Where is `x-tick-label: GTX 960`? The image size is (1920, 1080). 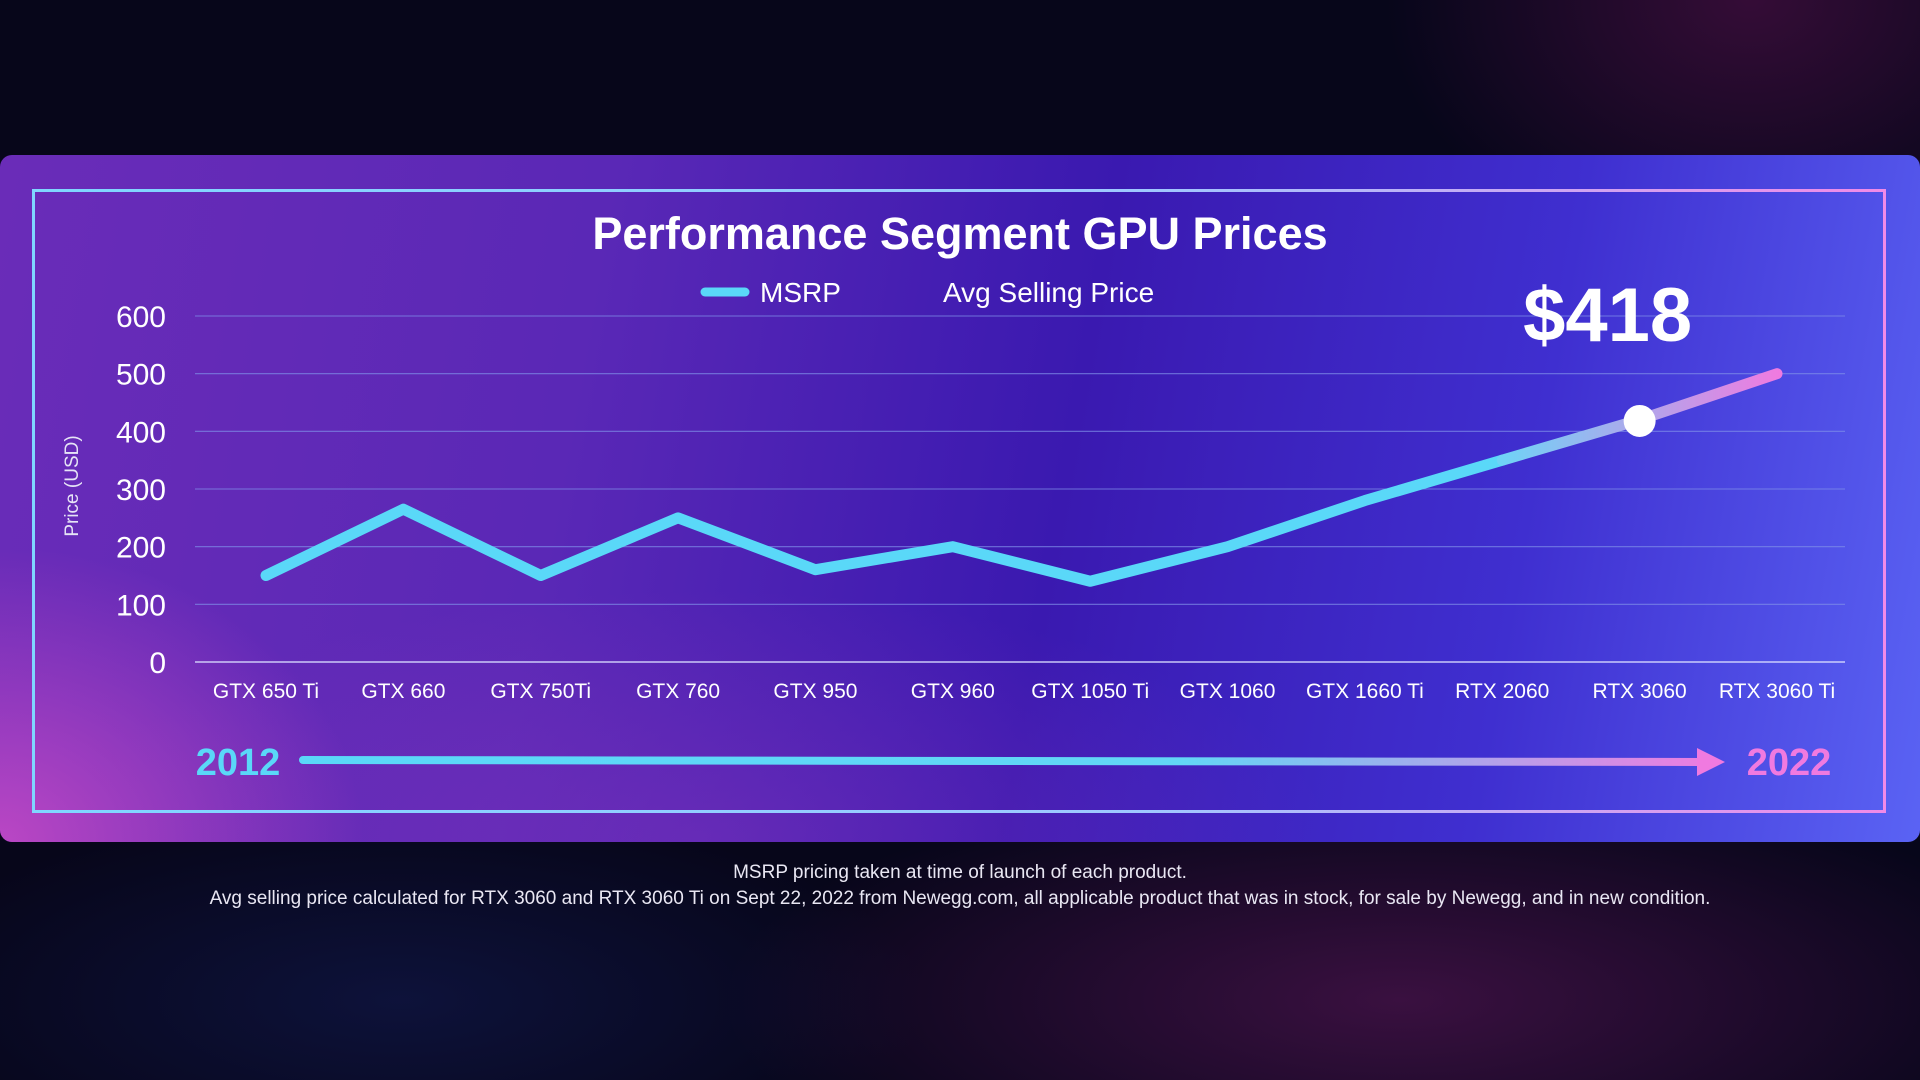
x-tick-label: GTX 960 is located at coordinates (953, 691).